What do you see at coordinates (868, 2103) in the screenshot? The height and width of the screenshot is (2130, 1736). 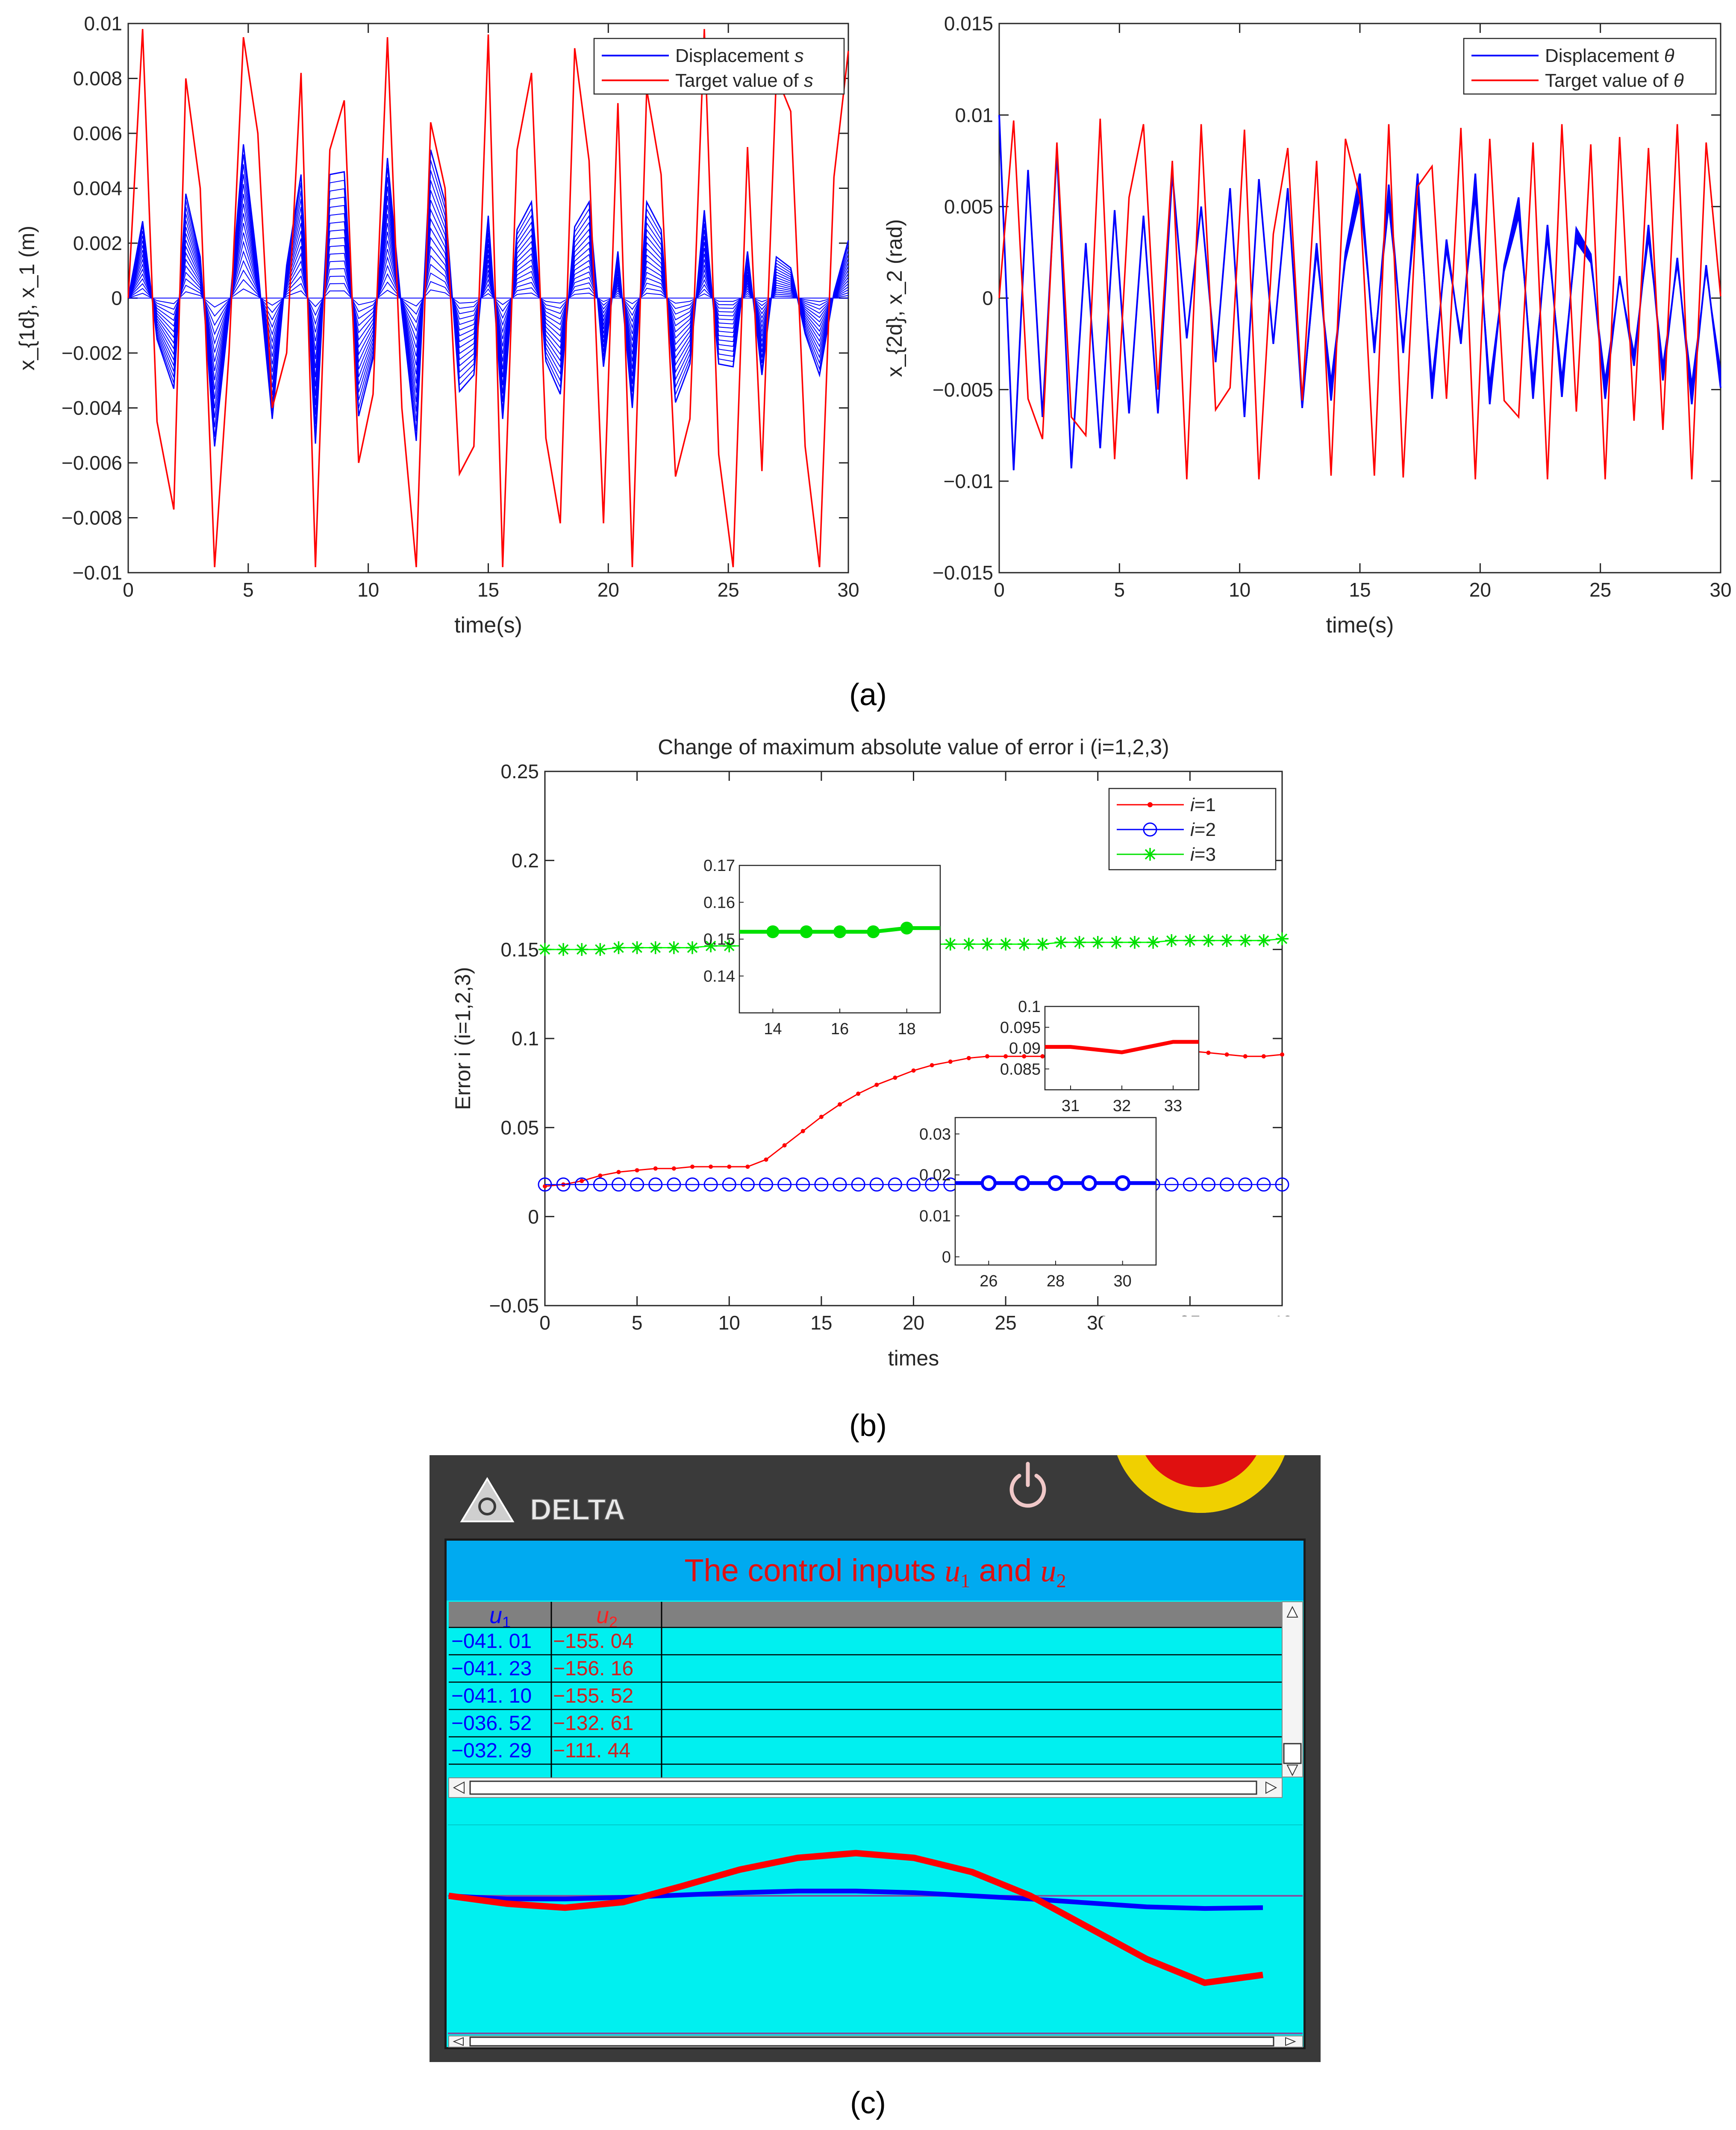 I see `caption-c: (c)` at bounding box center [868, 2103].